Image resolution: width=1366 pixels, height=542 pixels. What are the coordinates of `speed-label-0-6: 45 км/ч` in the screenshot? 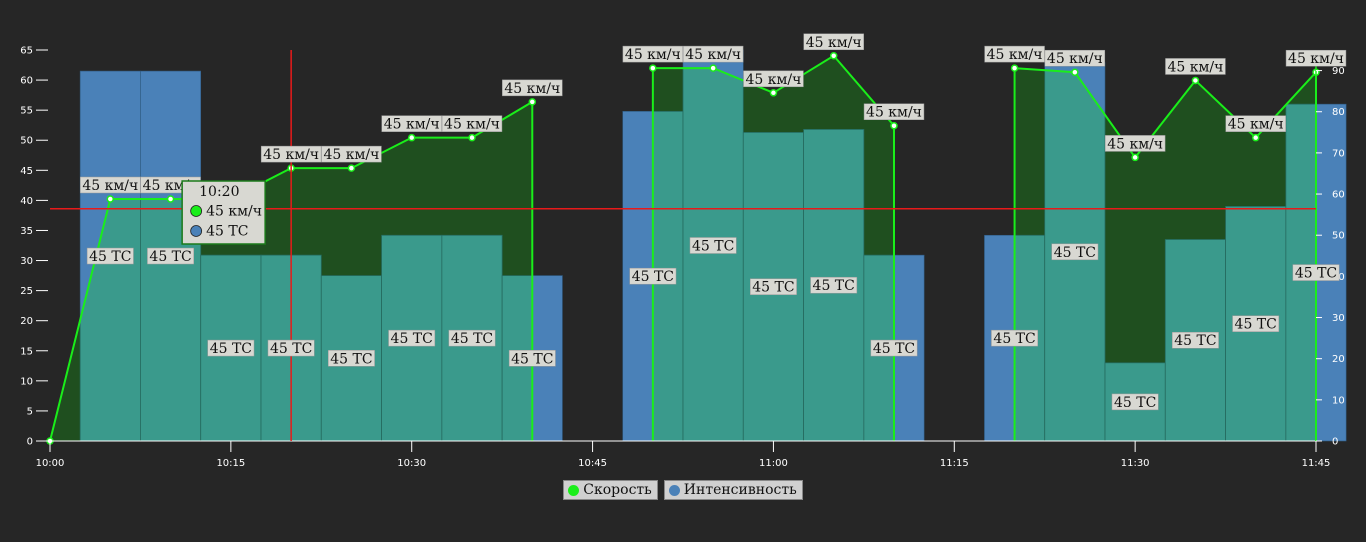 It's located at (412, 124).